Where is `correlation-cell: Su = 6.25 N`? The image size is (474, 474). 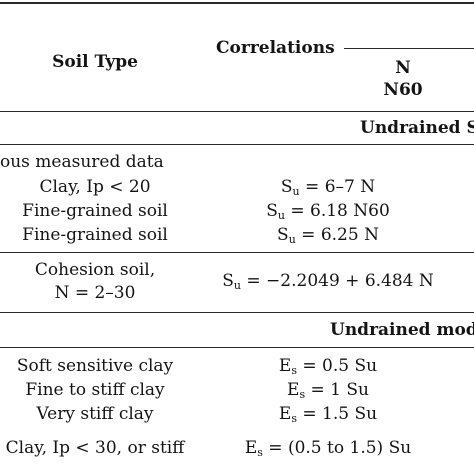
correlation-cell: Su = 6.25 N is located at coordinates (328, 235).